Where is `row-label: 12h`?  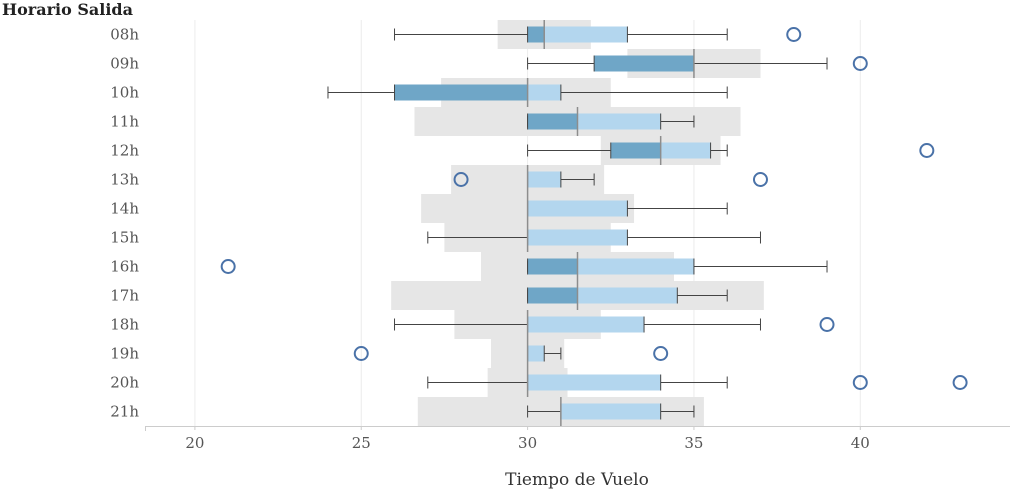
row-label: 12h is located at coordinates (124, 151).